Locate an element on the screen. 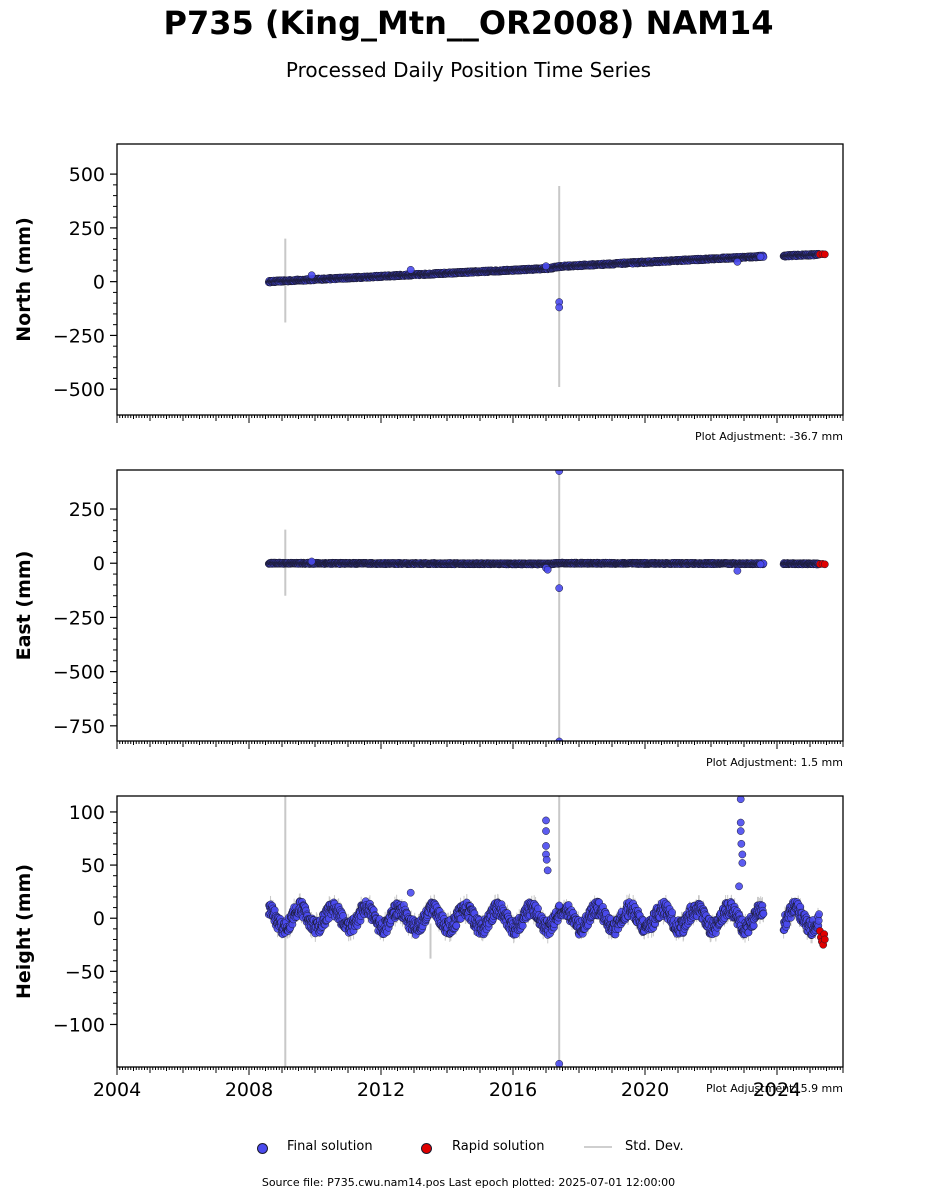 This screenshot has height=1200, width=937. chart-subtitle: Processed Daily Position Time Series is located at coordinates (468, 70).